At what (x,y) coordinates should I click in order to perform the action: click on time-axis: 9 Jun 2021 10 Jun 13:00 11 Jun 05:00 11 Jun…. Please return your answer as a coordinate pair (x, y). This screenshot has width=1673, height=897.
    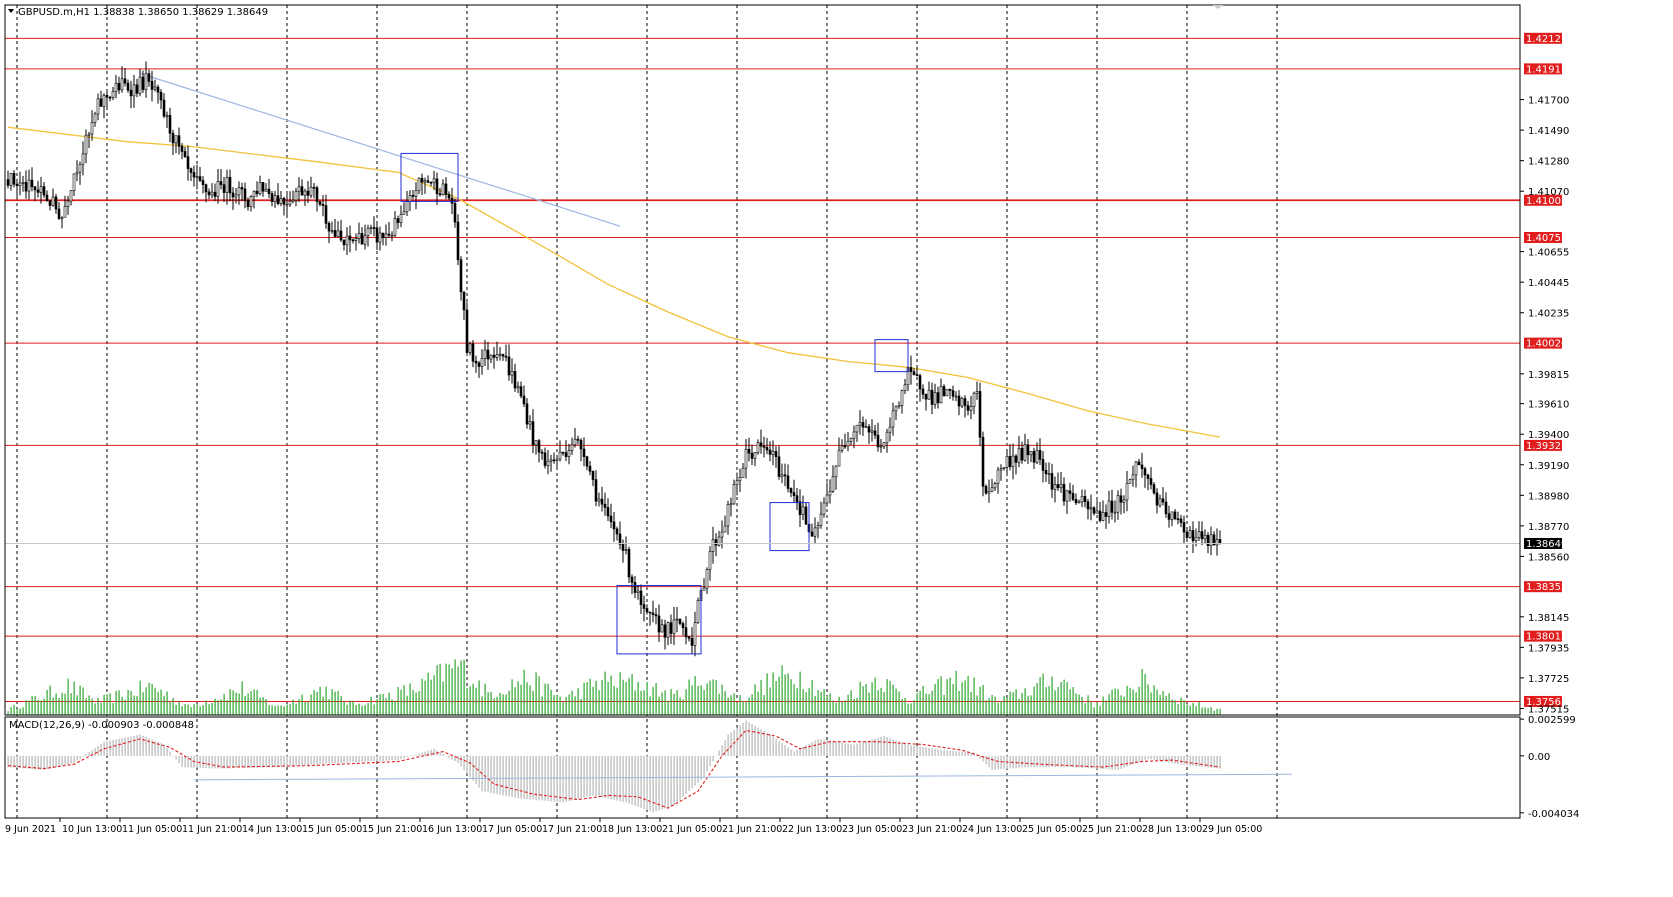
    Looking at the image, I should click on (633, 826).